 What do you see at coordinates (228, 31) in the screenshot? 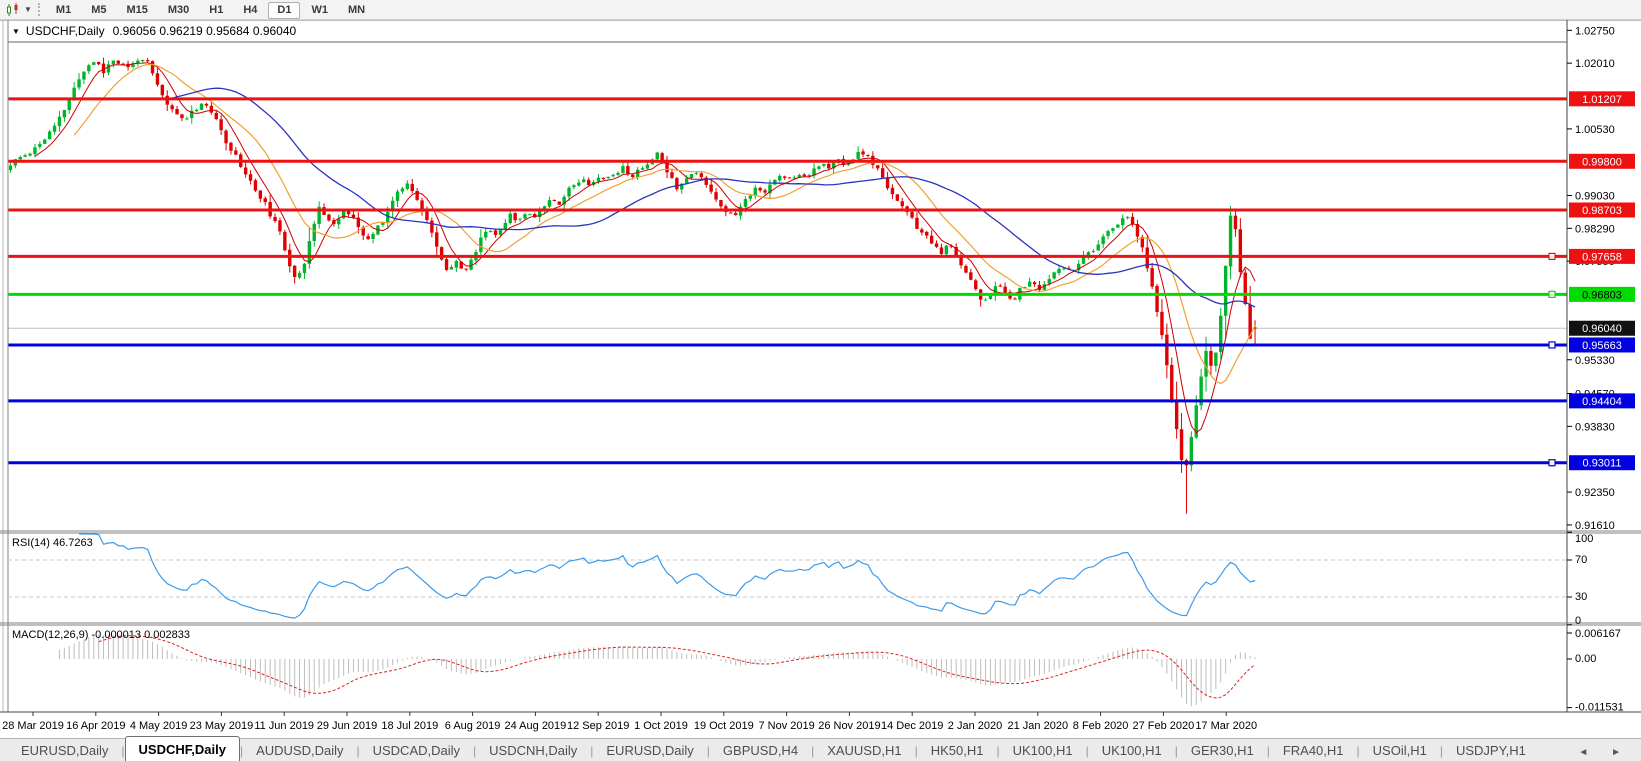
I see `ohlc-low: 0.95684` at bounding box center [228, 31].